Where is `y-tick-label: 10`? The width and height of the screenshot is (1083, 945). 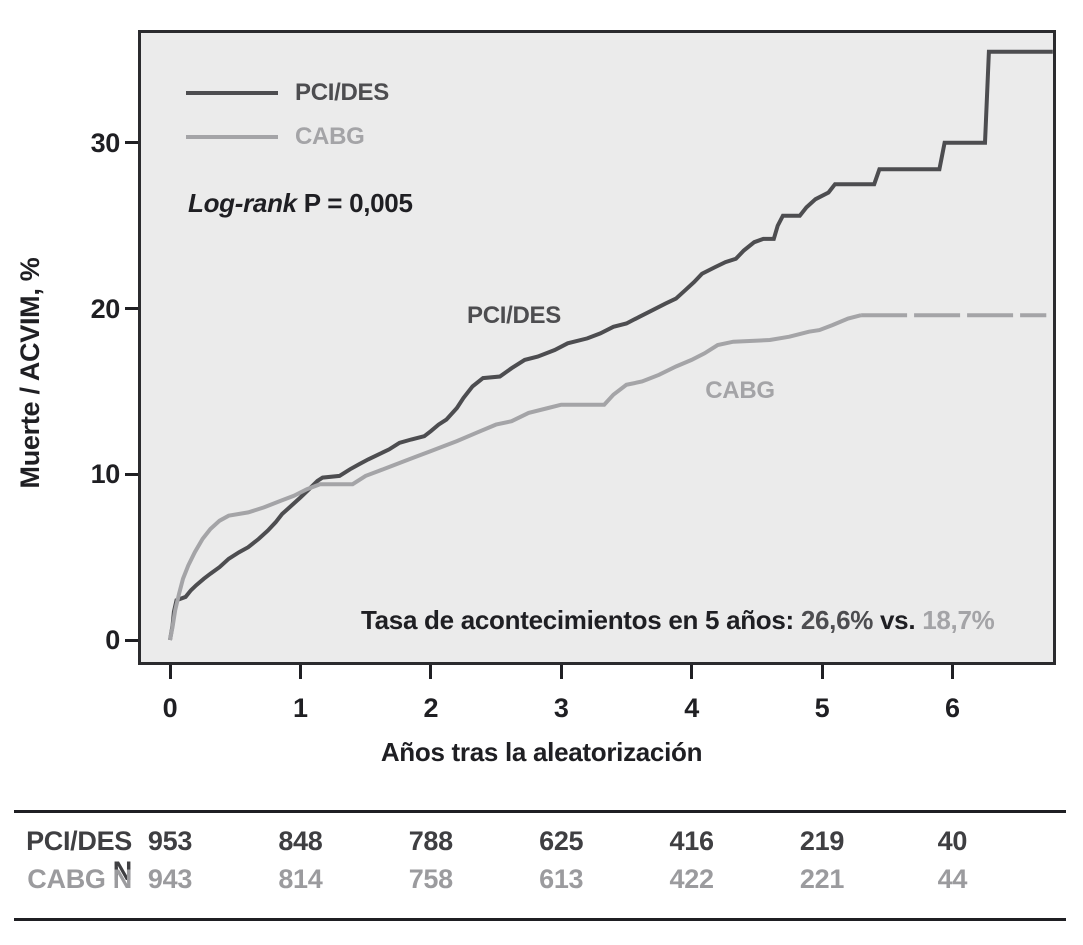
y-tick-label: 10 is located at coordinates (105, 474).